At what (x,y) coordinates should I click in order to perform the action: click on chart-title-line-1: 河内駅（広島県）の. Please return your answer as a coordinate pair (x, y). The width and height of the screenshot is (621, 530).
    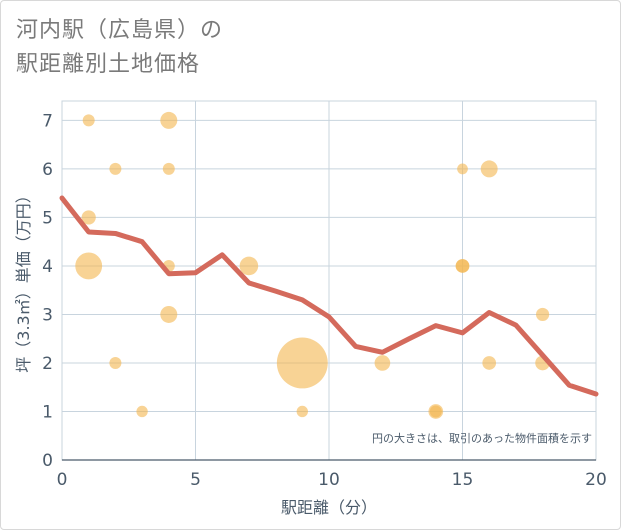
    Looking at the image, I should click on (120, 30).